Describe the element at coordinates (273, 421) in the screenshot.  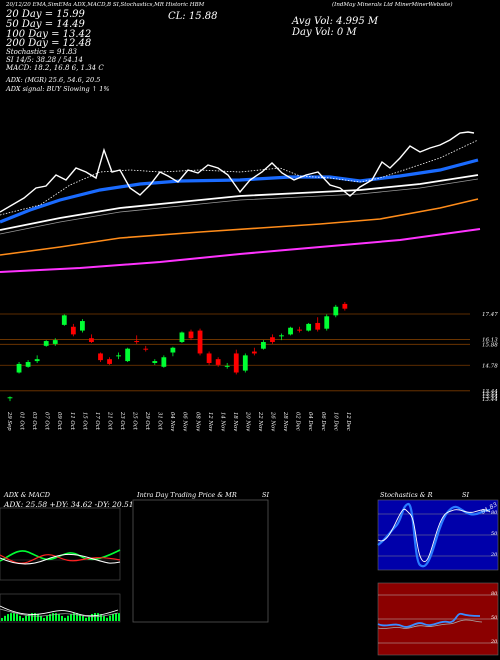
I see `date-label: 26 Nov` at that location.